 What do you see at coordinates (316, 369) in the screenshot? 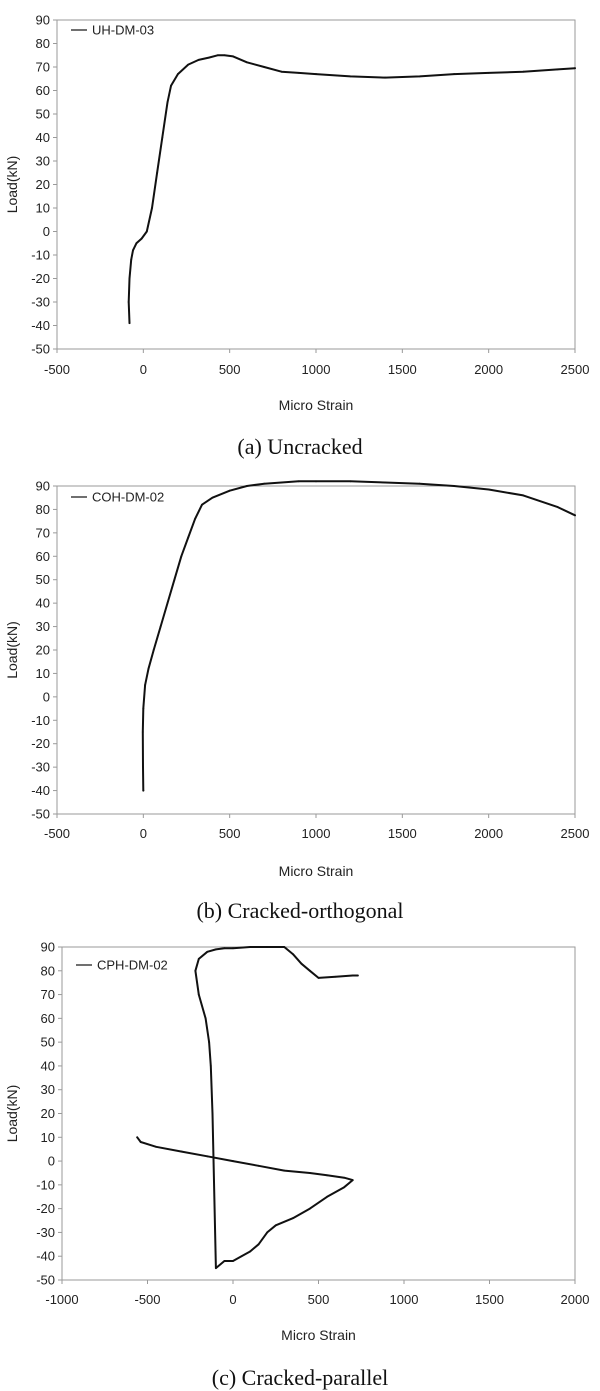
I see `x-tick-label: 1000` at bounding box center [316, 369].